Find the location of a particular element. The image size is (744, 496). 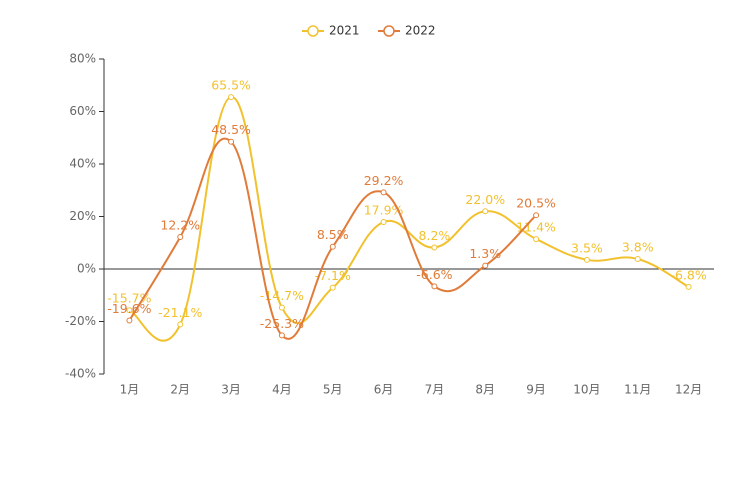

data-label: 12.2% is located at coordinates (180, 224).